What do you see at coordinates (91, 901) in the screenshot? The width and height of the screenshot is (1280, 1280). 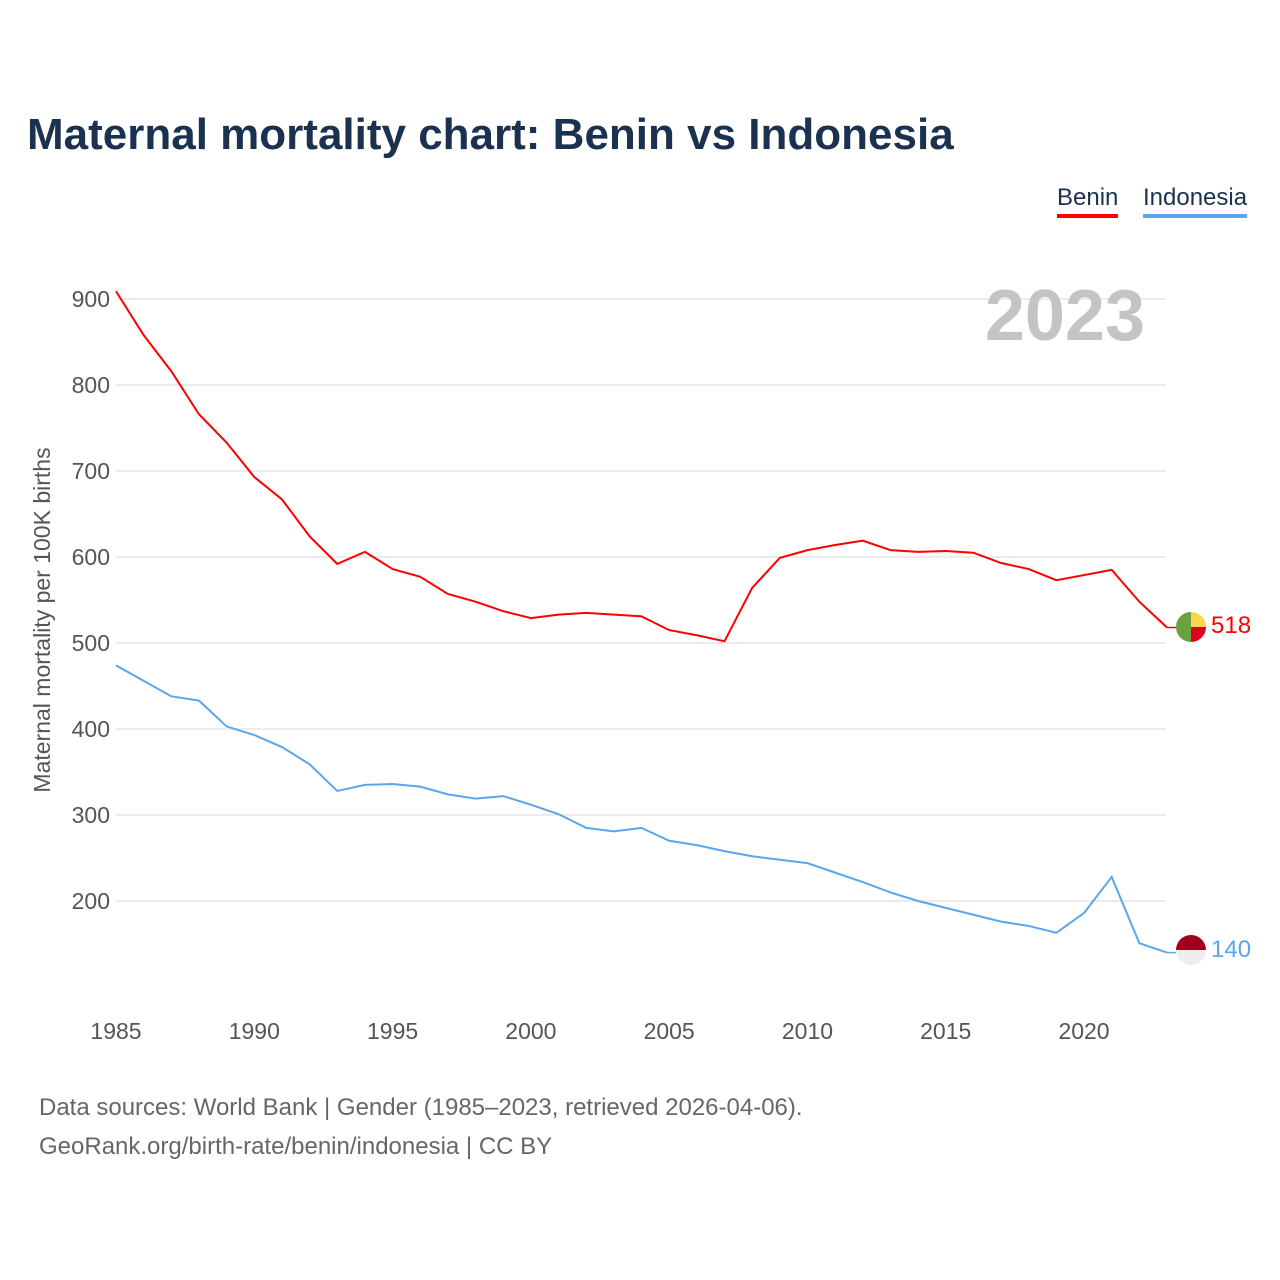 I see `y-tick-label: 200` at bounding box center [91, 901].